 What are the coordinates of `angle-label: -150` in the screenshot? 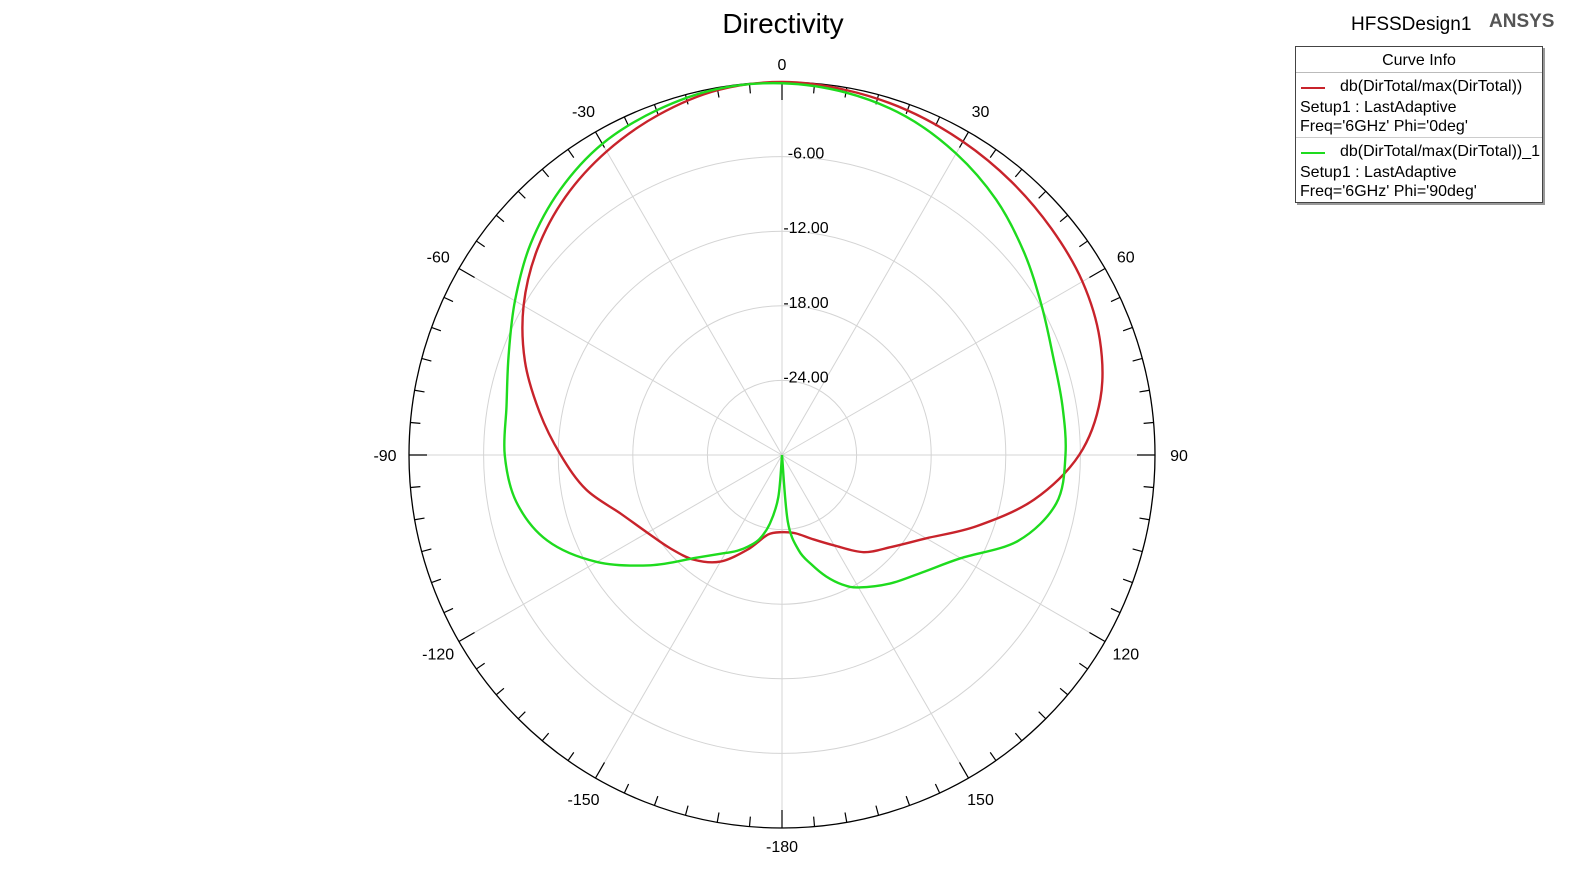 It's located at (583, 800).